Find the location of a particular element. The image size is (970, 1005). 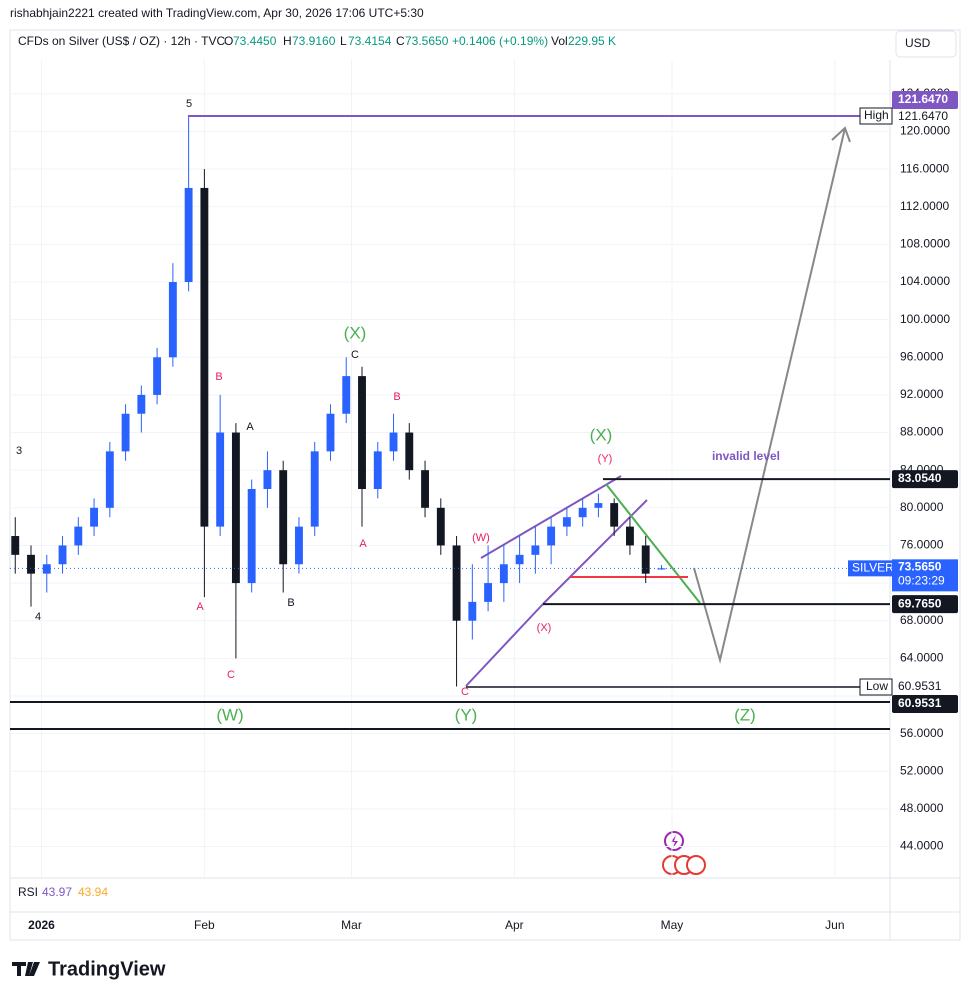

l-label: L is located at coordinates (343, 41).